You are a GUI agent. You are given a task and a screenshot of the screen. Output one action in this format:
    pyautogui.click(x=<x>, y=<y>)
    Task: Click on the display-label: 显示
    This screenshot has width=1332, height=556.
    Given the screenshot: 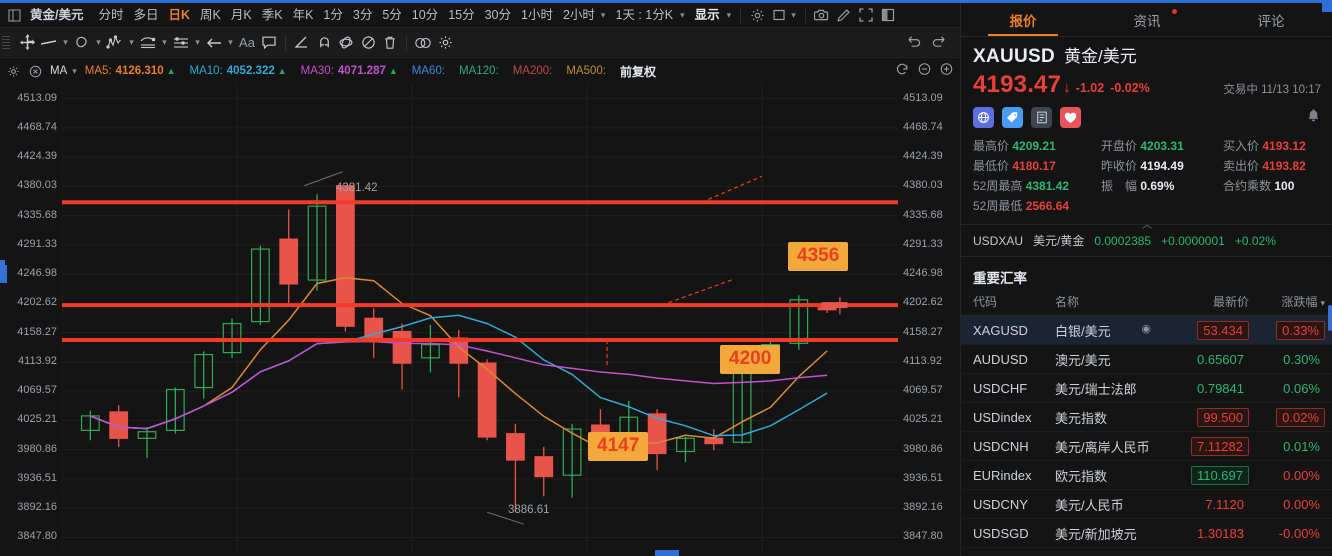 What is the action you would take?
    pyautogui.click(x=707, y=15)
    